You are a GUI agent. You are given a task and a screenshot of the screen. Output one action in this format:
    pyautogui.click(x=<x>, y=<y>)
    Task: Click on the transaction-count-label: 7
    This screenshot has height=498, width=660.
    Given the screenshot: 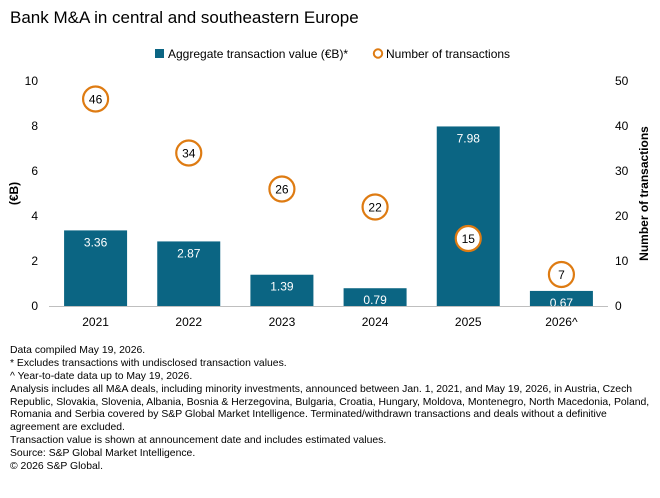 What is the action you would take?
    pyautogui.click(x=561, y=275)
    